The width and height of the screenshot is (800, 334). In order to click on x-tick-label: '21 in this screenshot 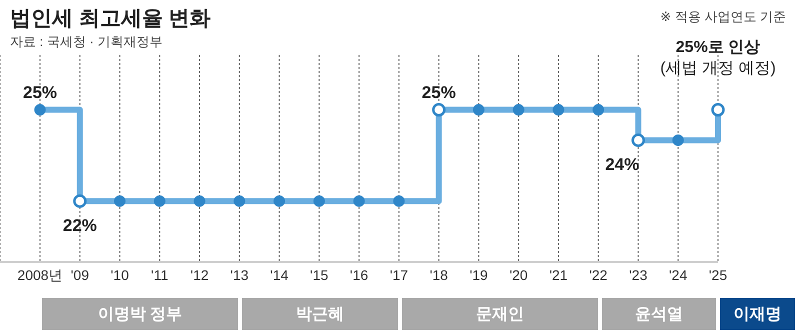, I will do `click(558, 274)`.